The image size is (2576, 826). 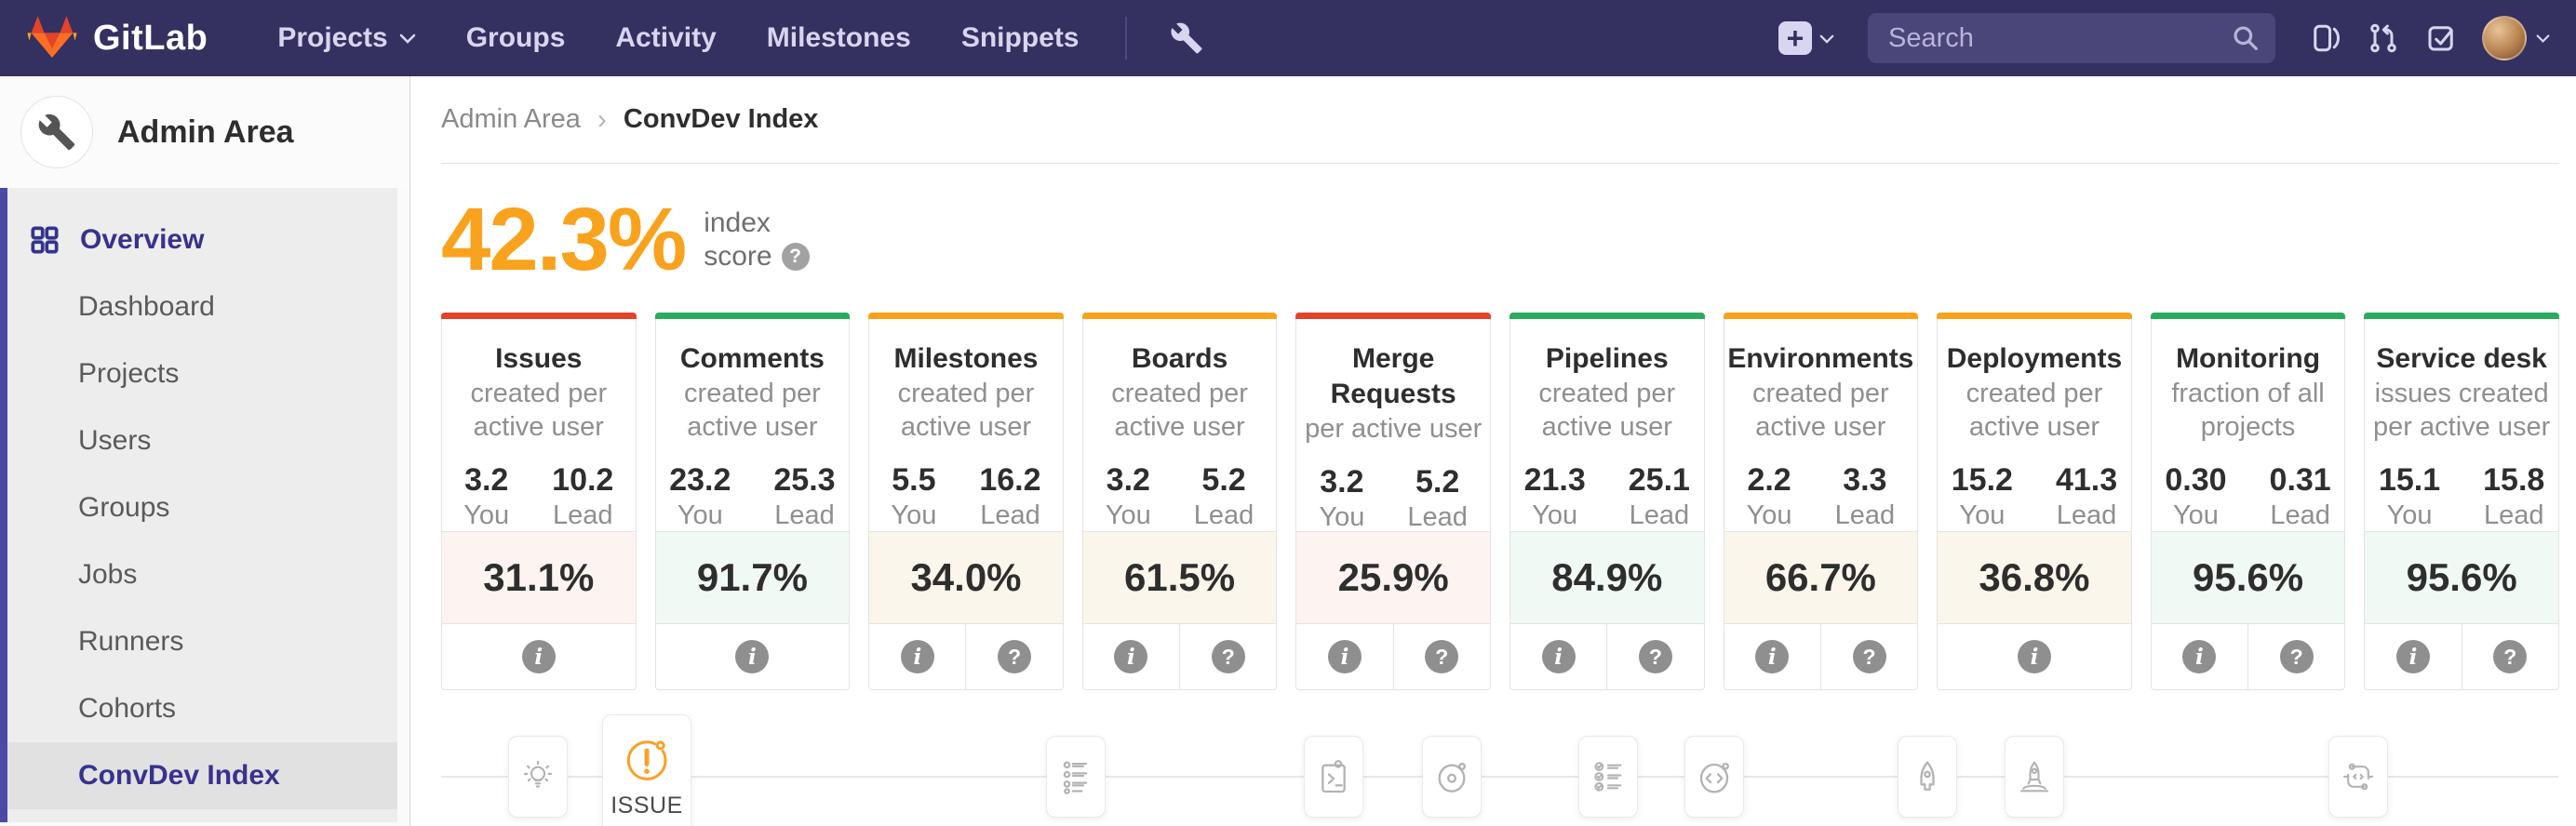 I want to click on card-lead-value: 25.1, so click(x=1659, y=480).